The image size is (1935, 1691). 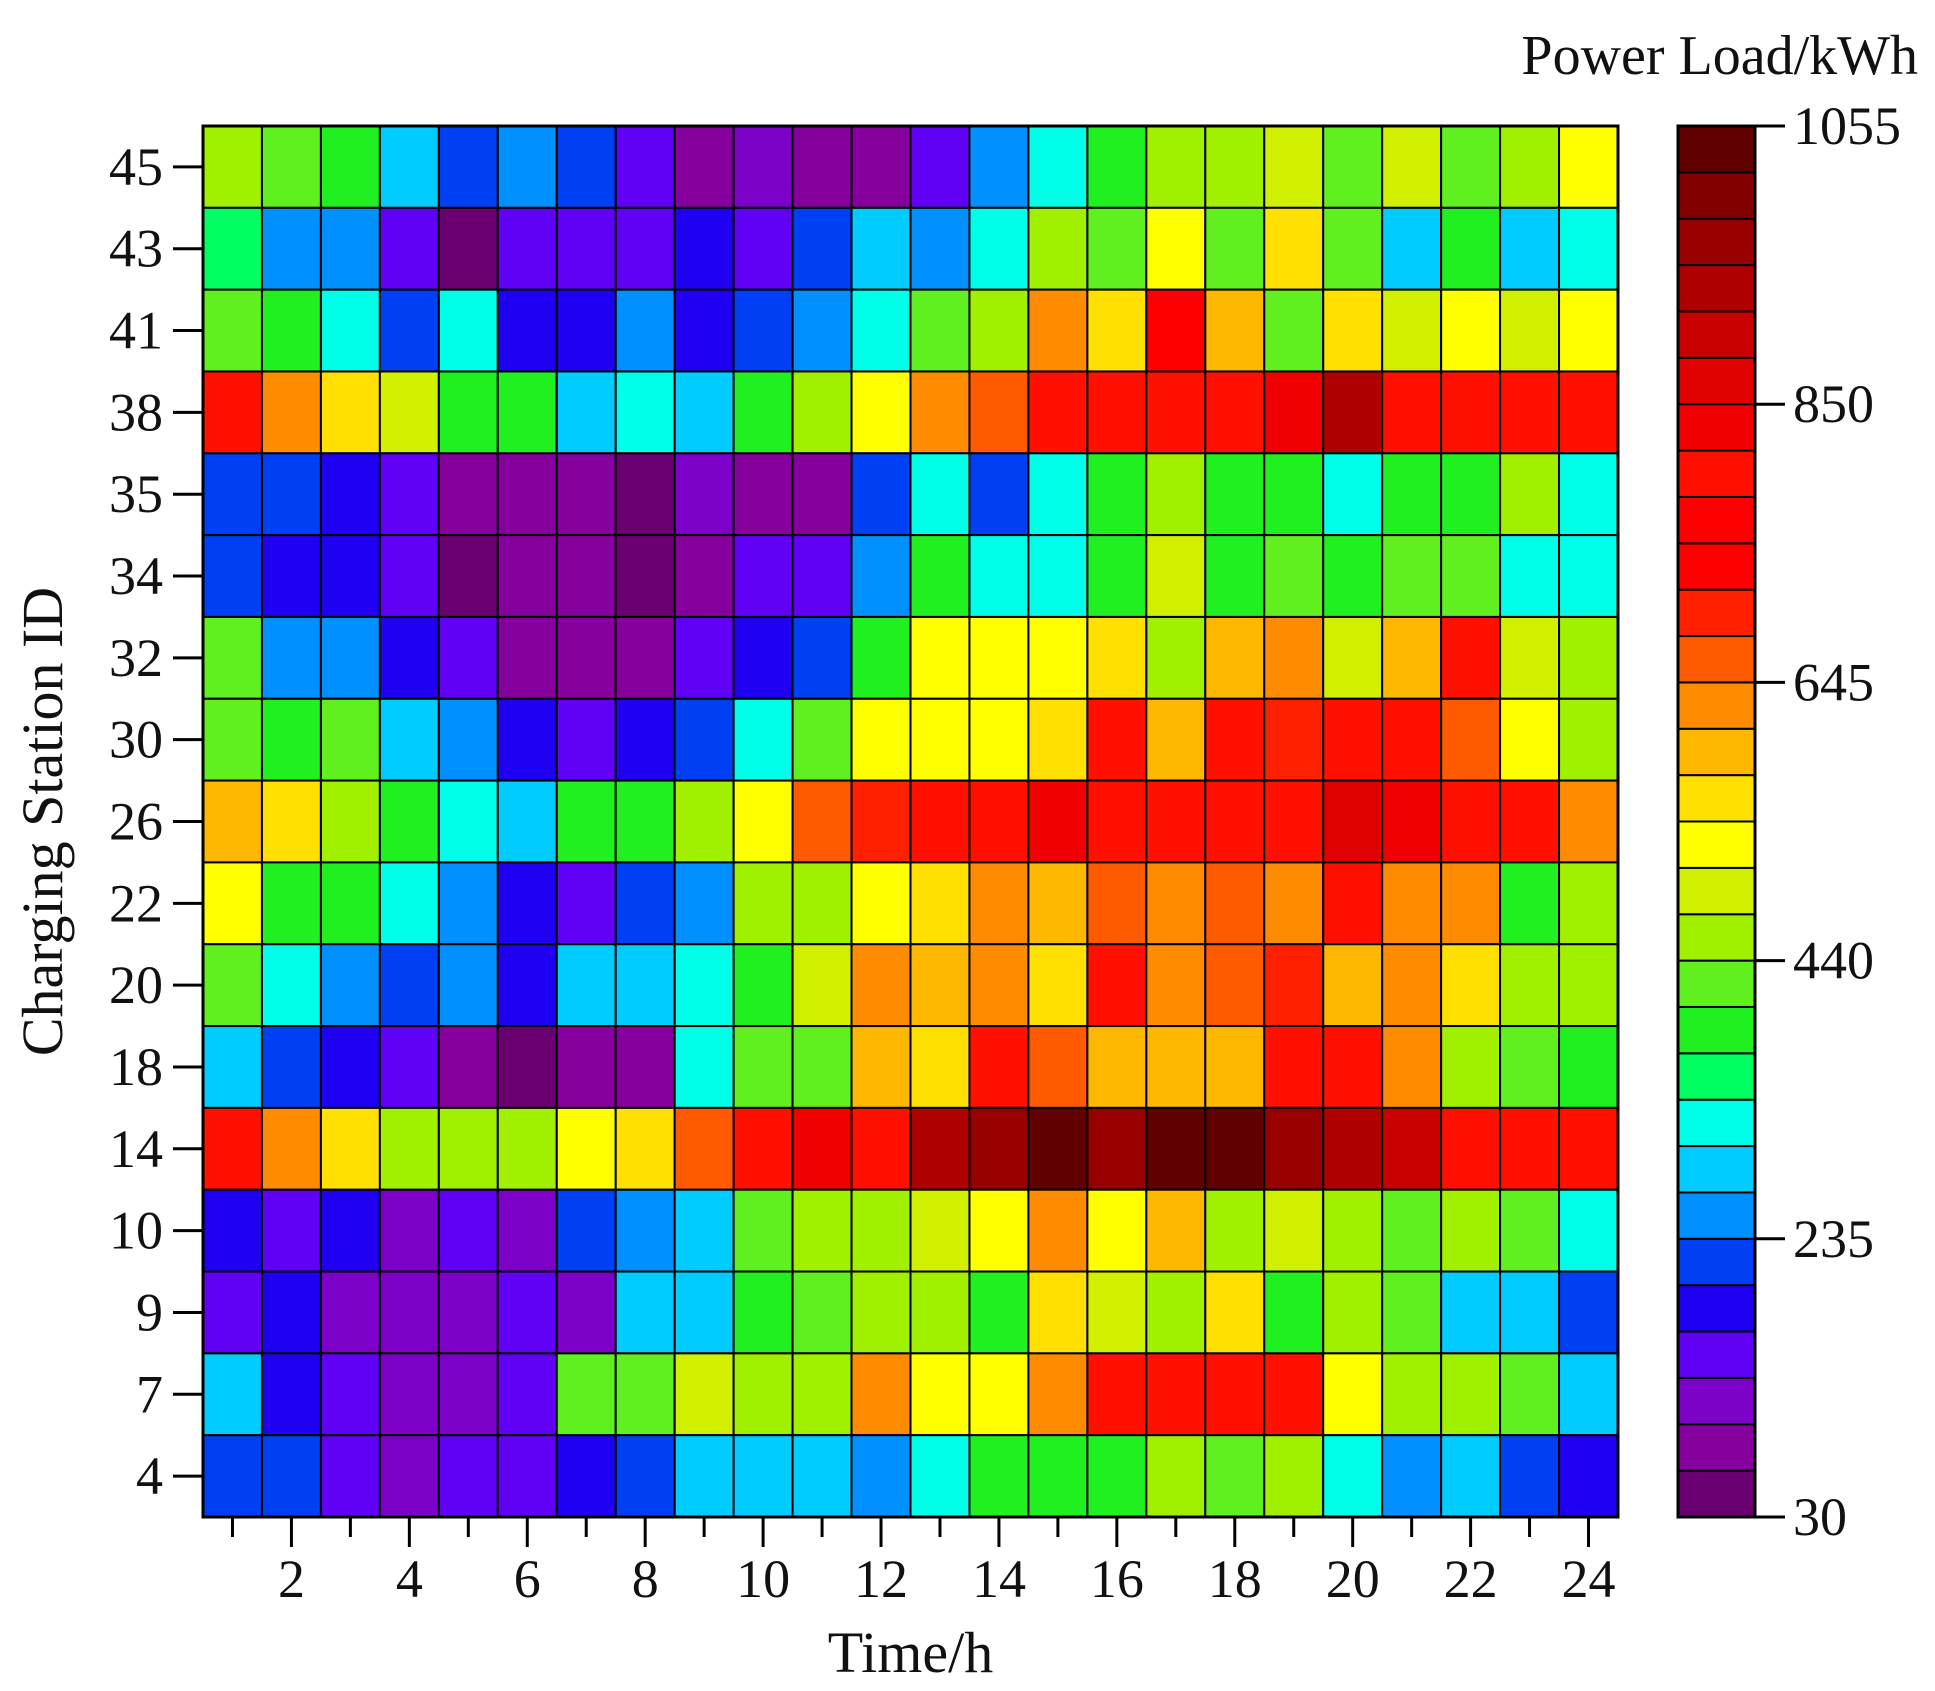 What do you see at coordinates (149, 1312) in the screenshot?
I see `y-tick-label: 9` at bounding box center [149, 1312].